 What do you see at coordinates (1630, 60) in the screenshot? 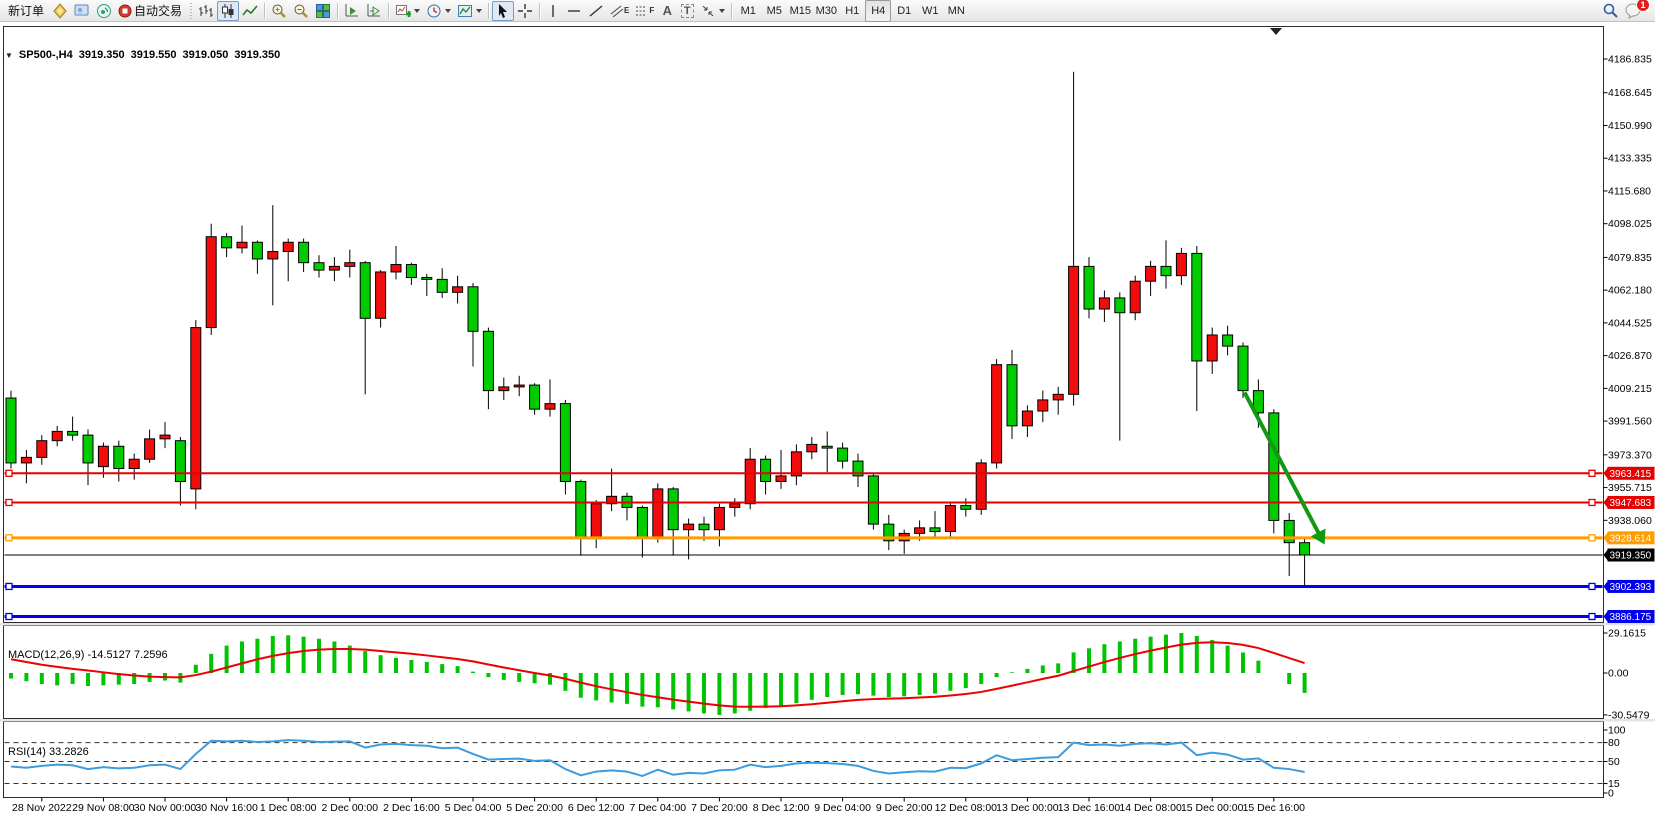
I see `price-axis-label: 4186.835` at bounding box center [1630, 60].